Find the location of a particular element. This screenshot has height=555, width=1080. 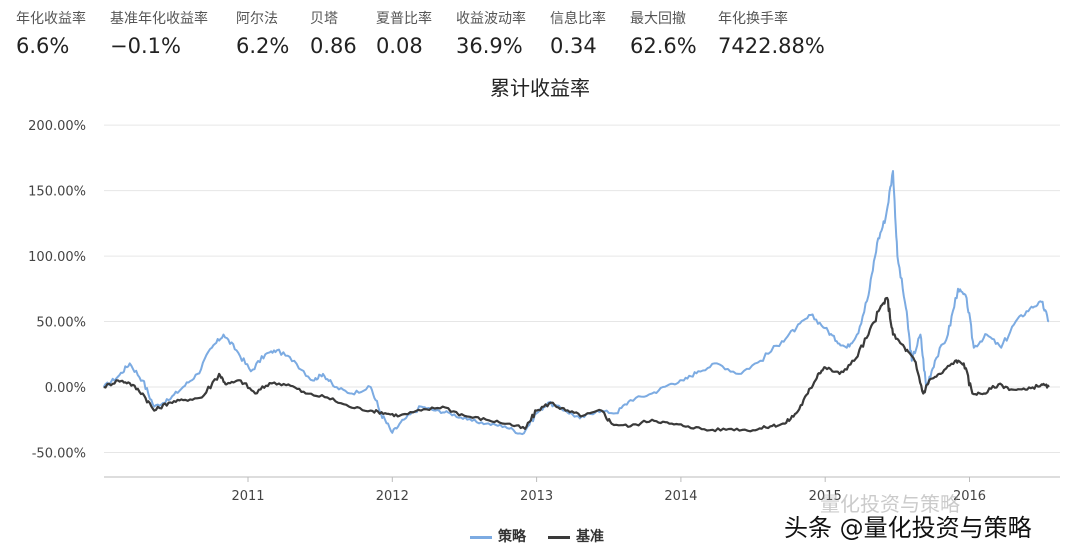

metric-label: 最大回撤 is located at coordinates (658, 19).